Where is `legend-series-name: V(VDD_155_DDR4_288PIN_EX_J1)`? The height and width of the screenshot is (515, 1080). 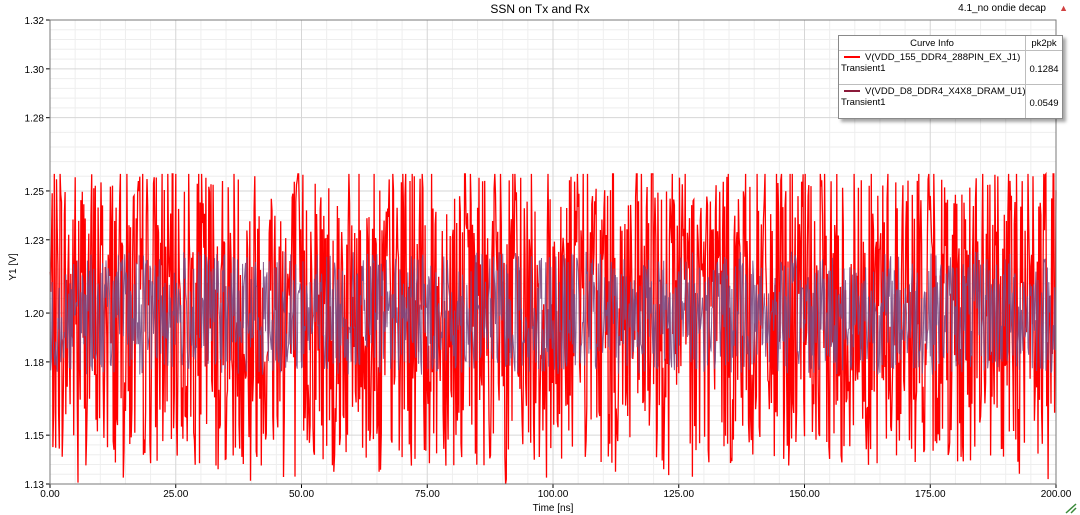
legend-series-name: V(VDD_155_DDR4_288PIN_EX_J1) is located at coordinates (943, 57).